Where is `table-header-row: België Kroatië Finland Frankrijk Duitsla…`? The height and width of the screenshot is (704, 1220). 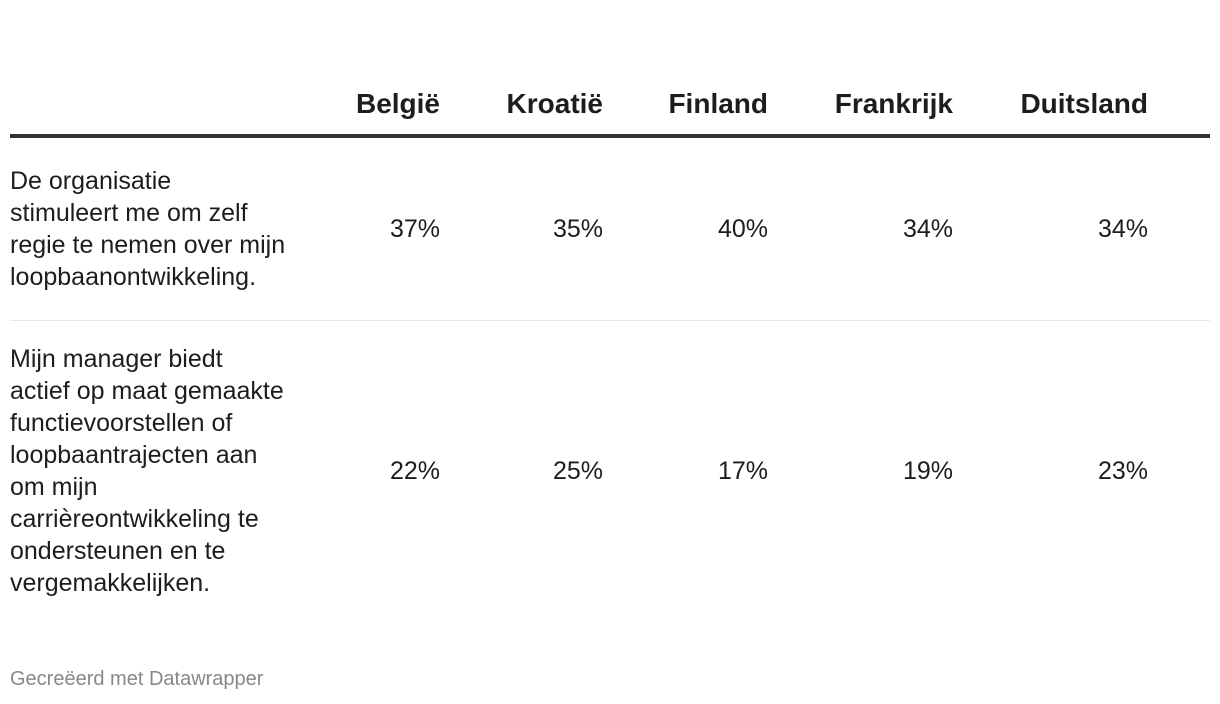 table-header-row: België Kroatië Finland Frankrijk Duitsla… is located at coordinates (610, 107).